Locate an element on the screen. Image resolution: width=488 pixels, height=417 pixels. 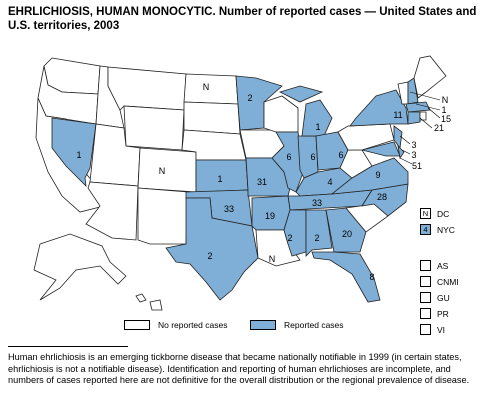
territory-gu-box is located at coordinates (425, 297).